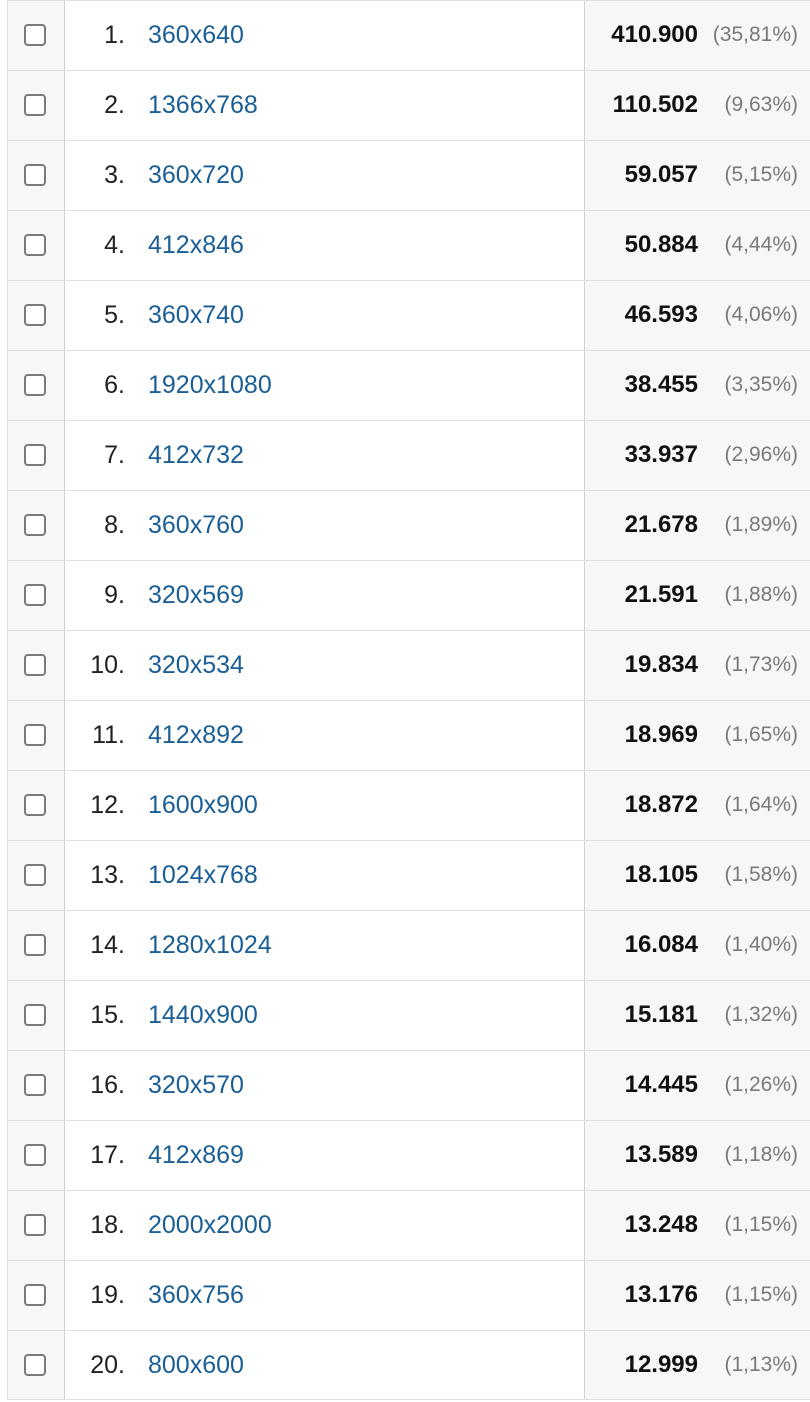 The width and height of the screenshot is (810, 1402). Describe the element at coordinates (196, 315) in the screenshot. I see `resolution-link: 360x740` at that location.